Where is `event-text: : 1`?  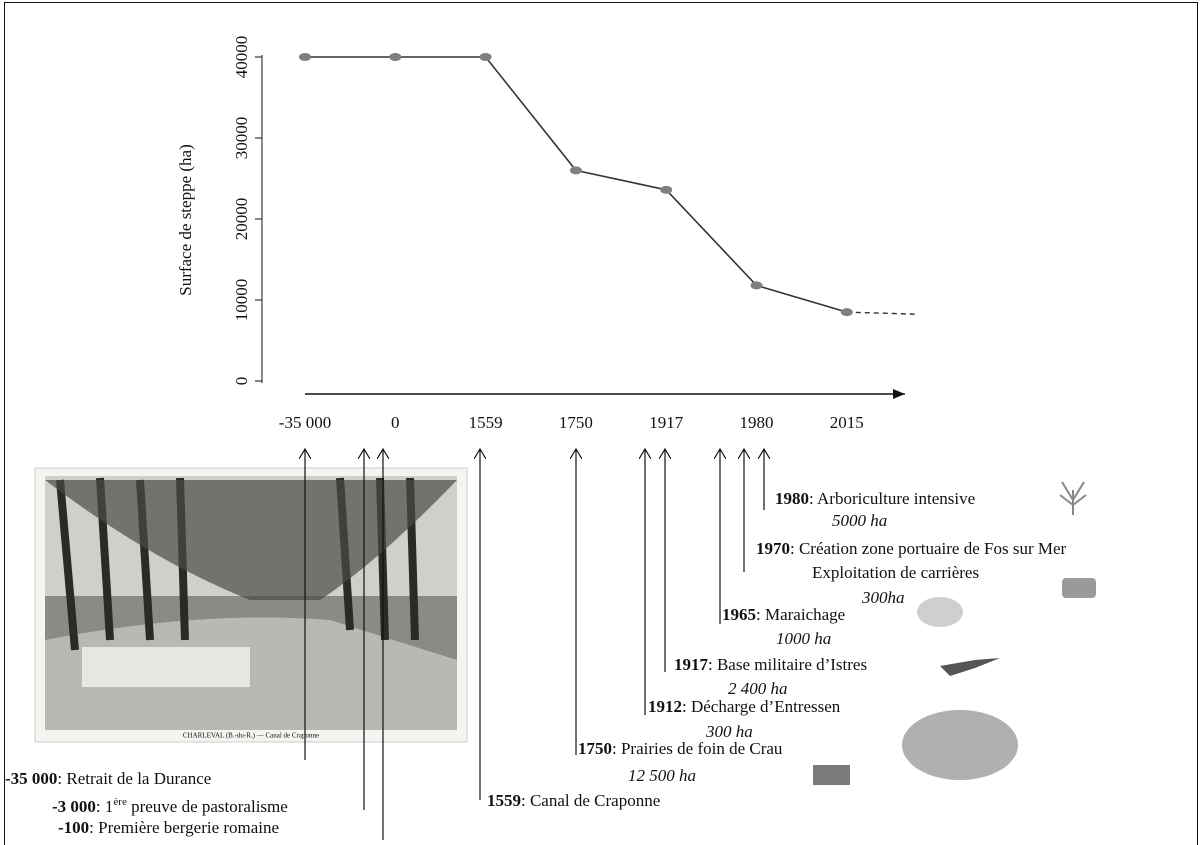 event-text: : 1 is located at coordinates (104, 806).